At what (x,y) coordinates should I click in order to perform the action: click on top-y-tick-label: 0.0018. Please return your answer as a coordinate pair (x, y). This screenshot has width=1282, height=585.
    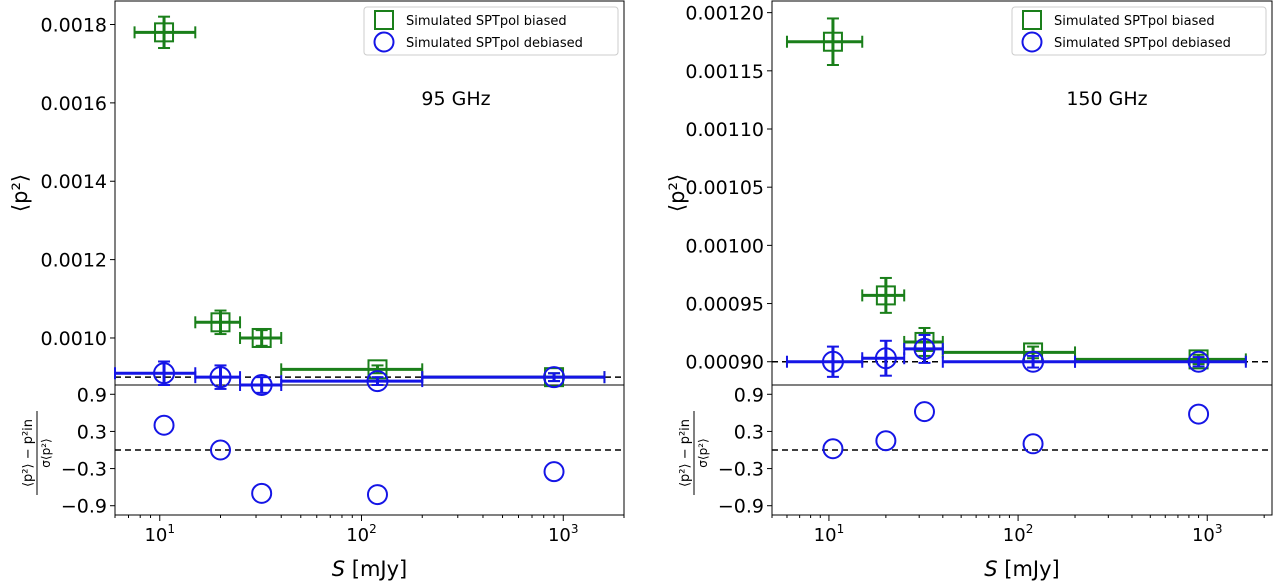
    Looking at the image, I should click on (74, 26).